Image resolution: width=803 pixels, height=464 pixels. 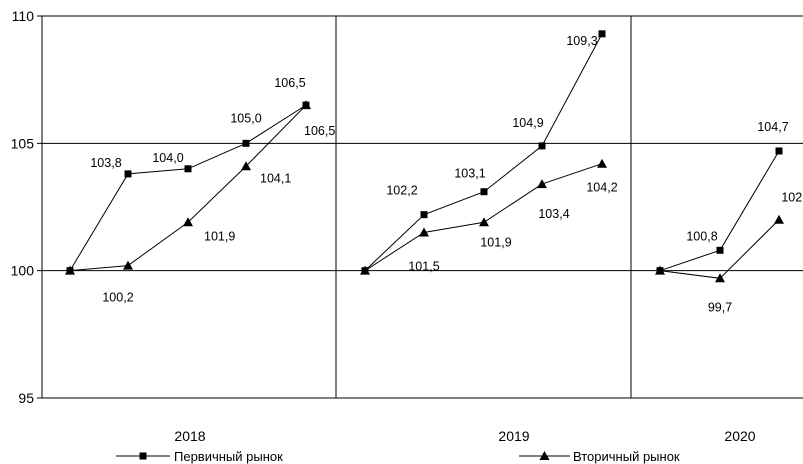 What do you see at coordinates (398, 456) in the screenshot?
I see `legend: Первичный рынок Вторичный рынок` at bounding box center [398, 456].